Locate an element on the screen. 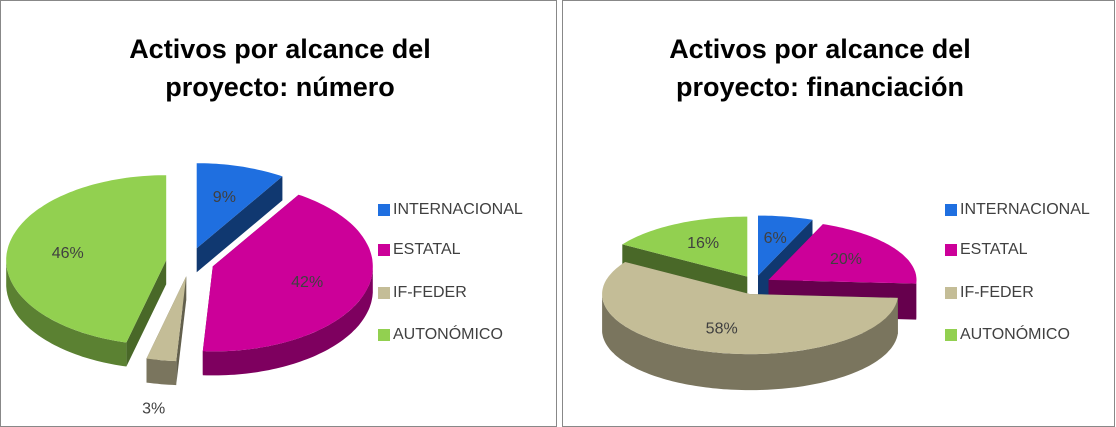 The height and width of the screenshot is (427, 1116). data-label: 20% is located at coordinates (846, 259).